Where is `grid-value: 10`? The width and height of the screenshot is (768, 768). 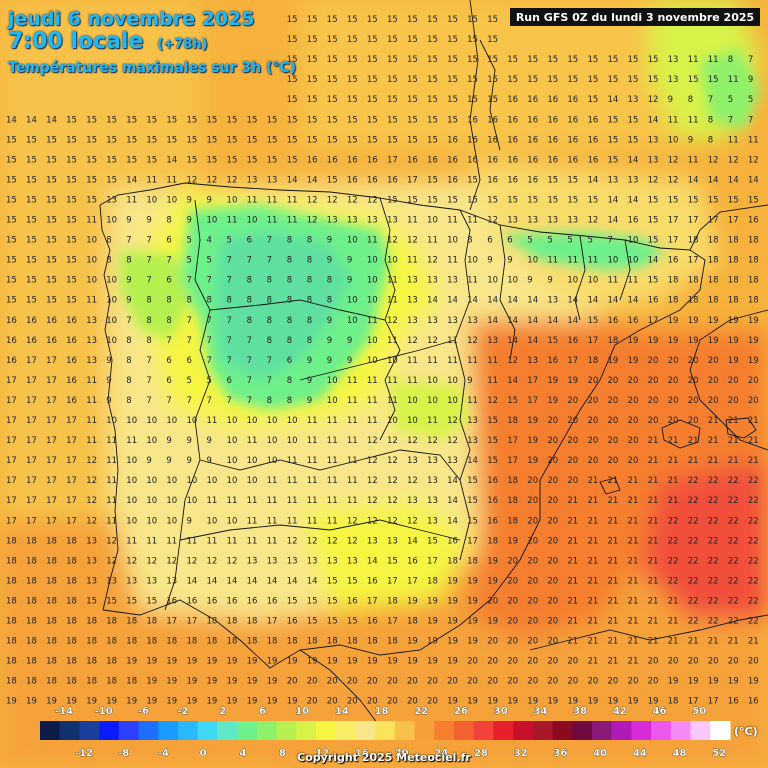
grid-value: 10 is located at coordinates (452, 241).